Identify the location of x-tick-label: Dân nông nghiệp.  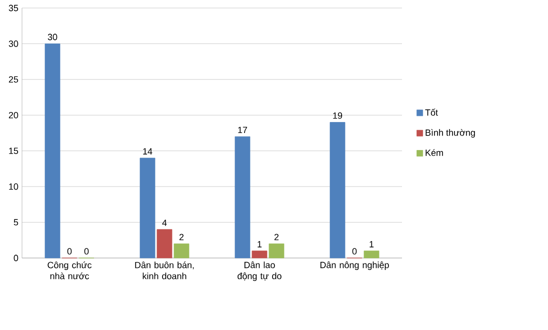
(354, 266).